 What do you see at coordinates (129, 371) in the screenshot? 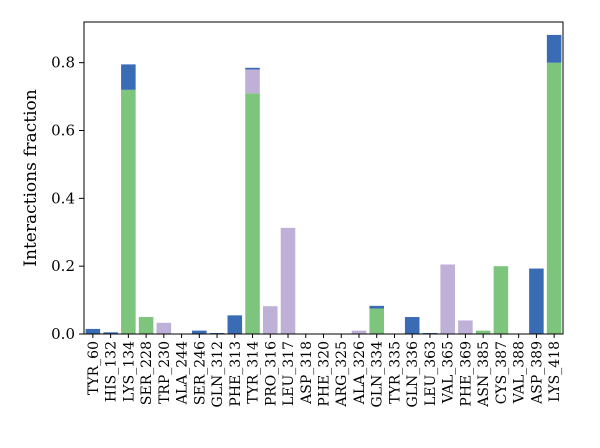
I see `x-tick-label-lys-134: LYS_134` at bounding box center [129, 371].